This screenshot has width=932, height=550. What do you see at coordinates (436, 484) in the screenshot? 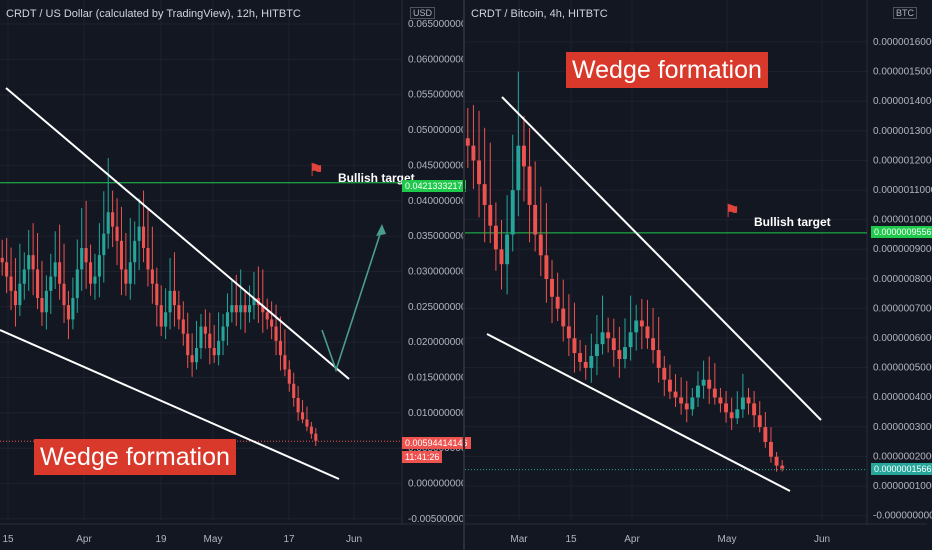
I see `y-tick-label: 0.0000000000` at bounding box center [436, 484].